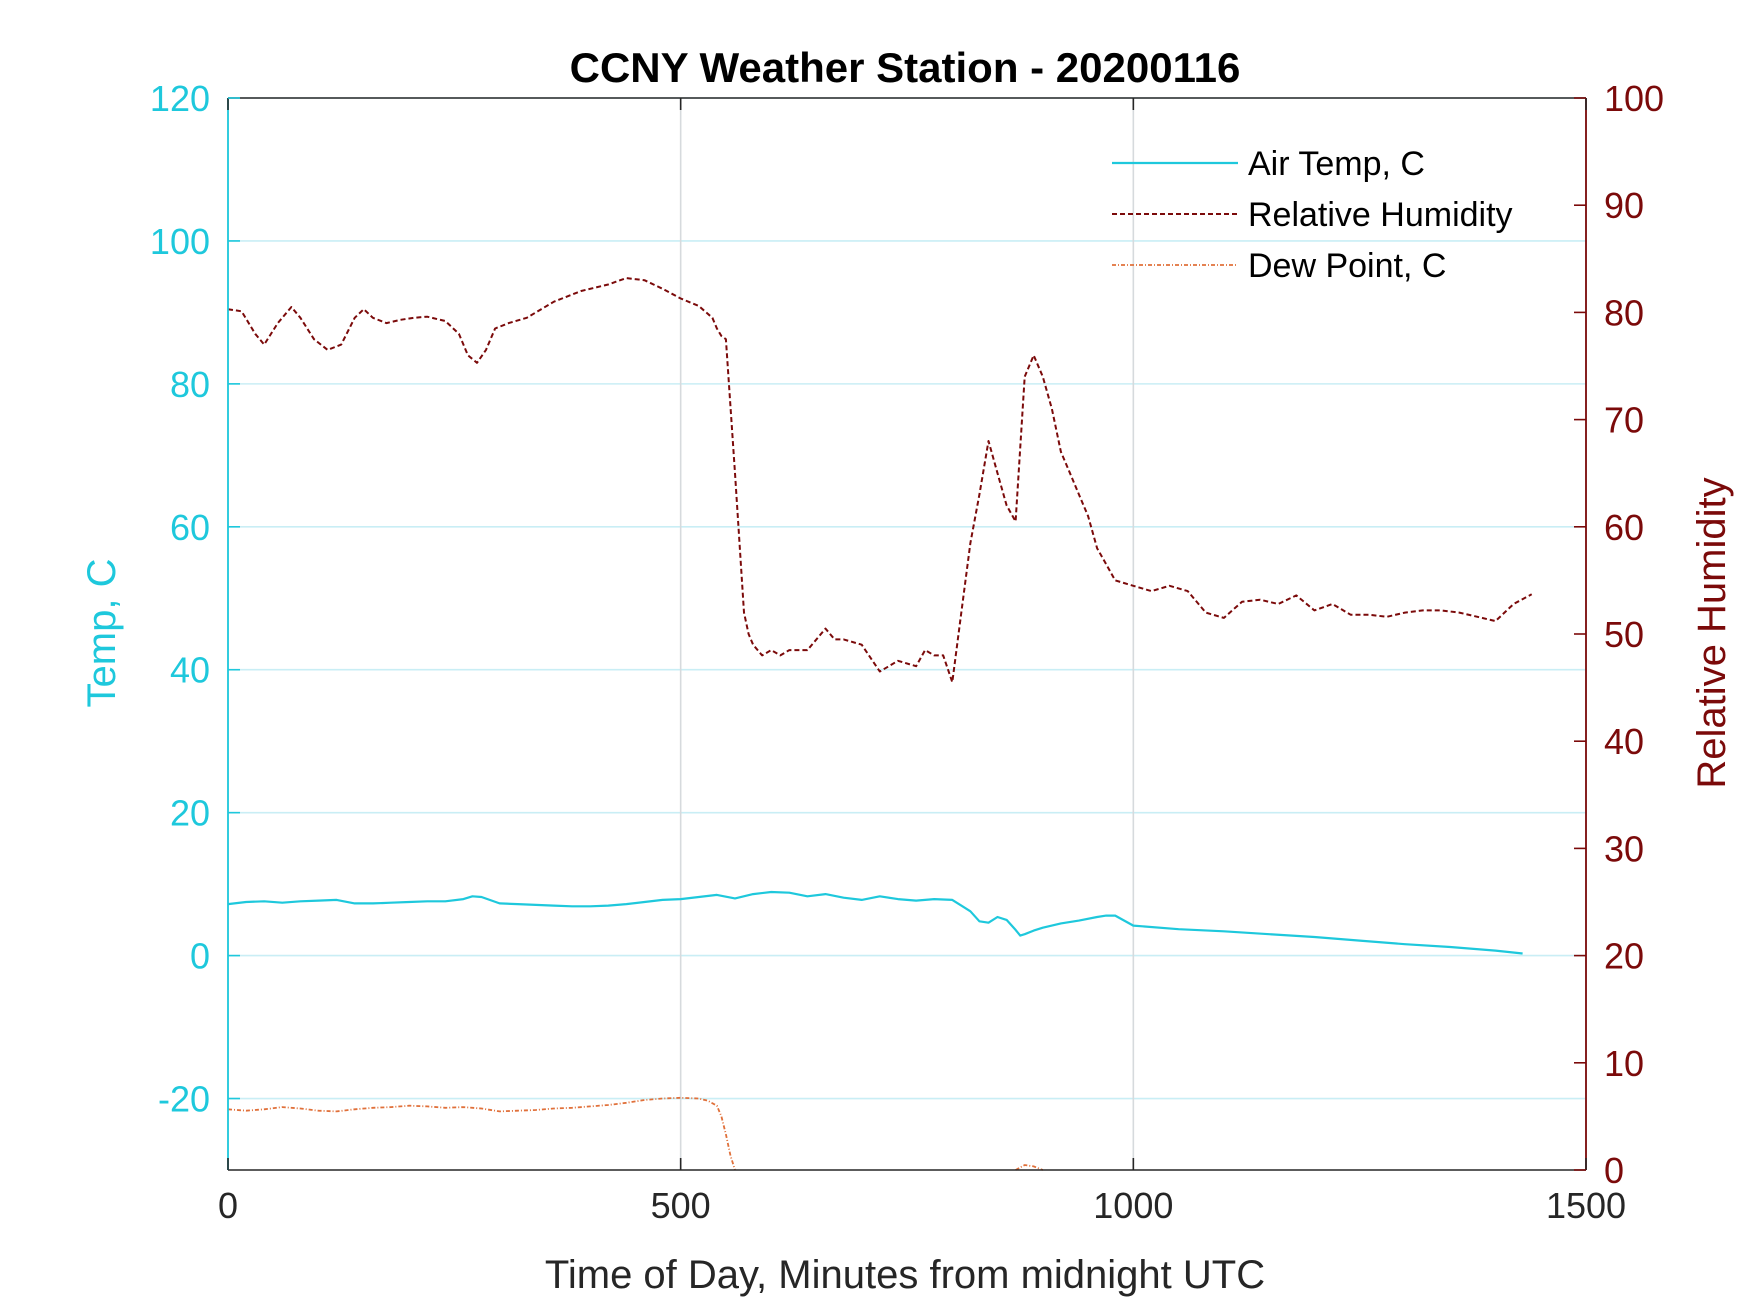 The width and height of the screenshot is (1750, 1313). I want to click on legend-entry: Relative Humidity, so click(1380, 215).